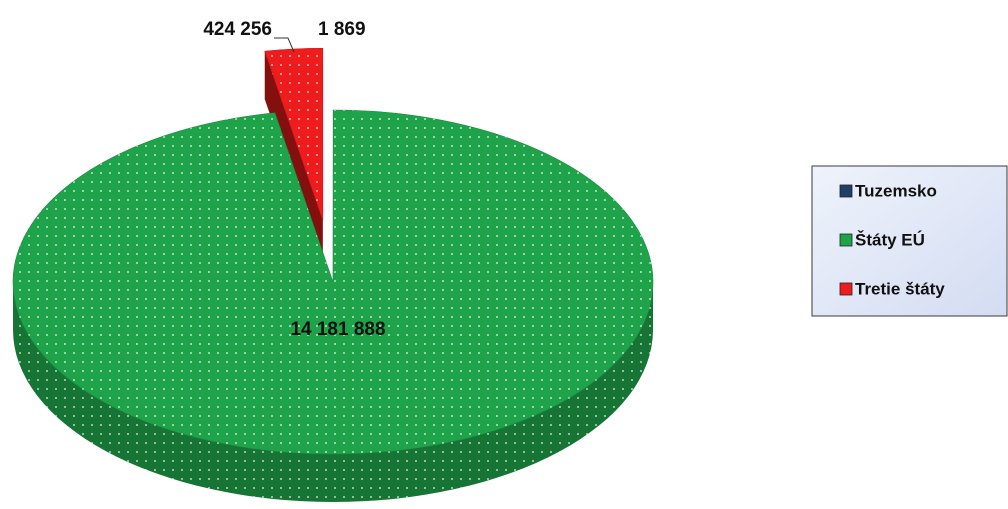  What do you see at coordinates (237, 29) in the screenshot?
I see `data-label: 424 256` at bounding box center [237, 29].